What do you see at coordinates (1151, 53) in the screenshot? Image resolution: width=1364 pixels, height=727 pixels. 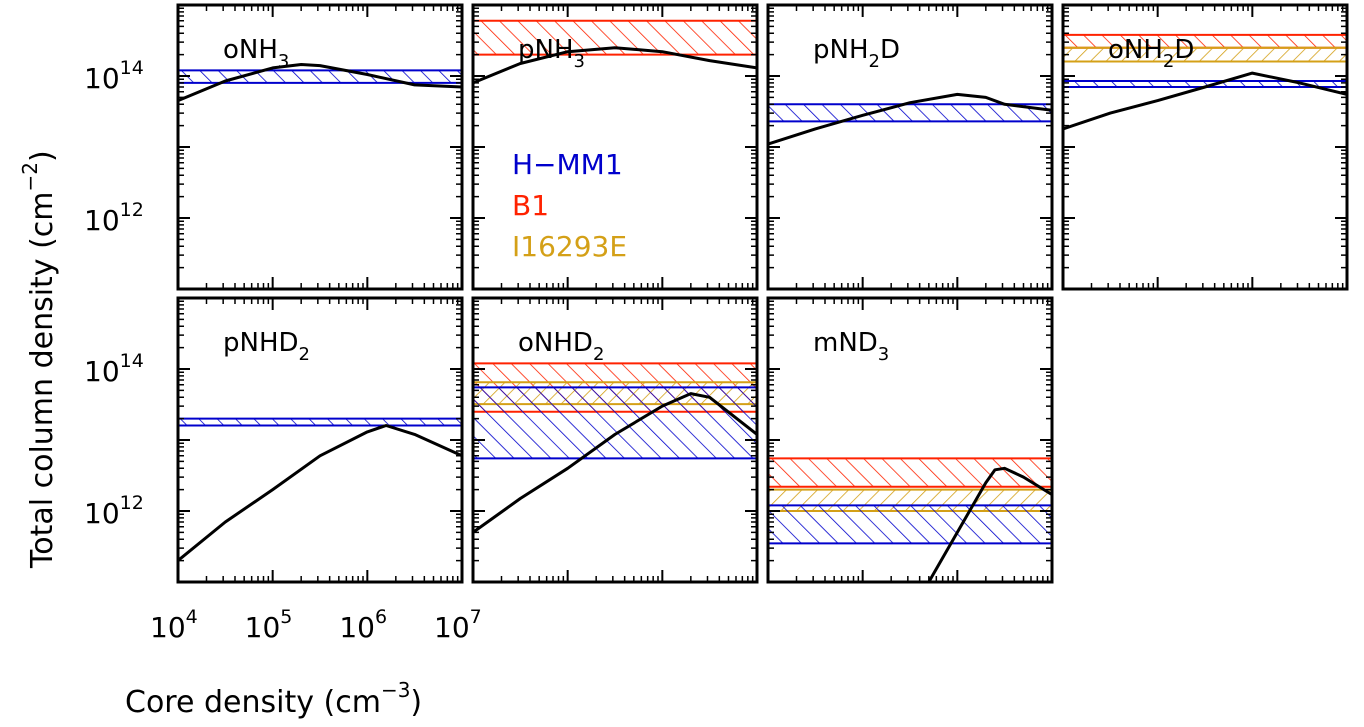 I see `panel-label: oNH2D` at bounding box center [1151, 53].